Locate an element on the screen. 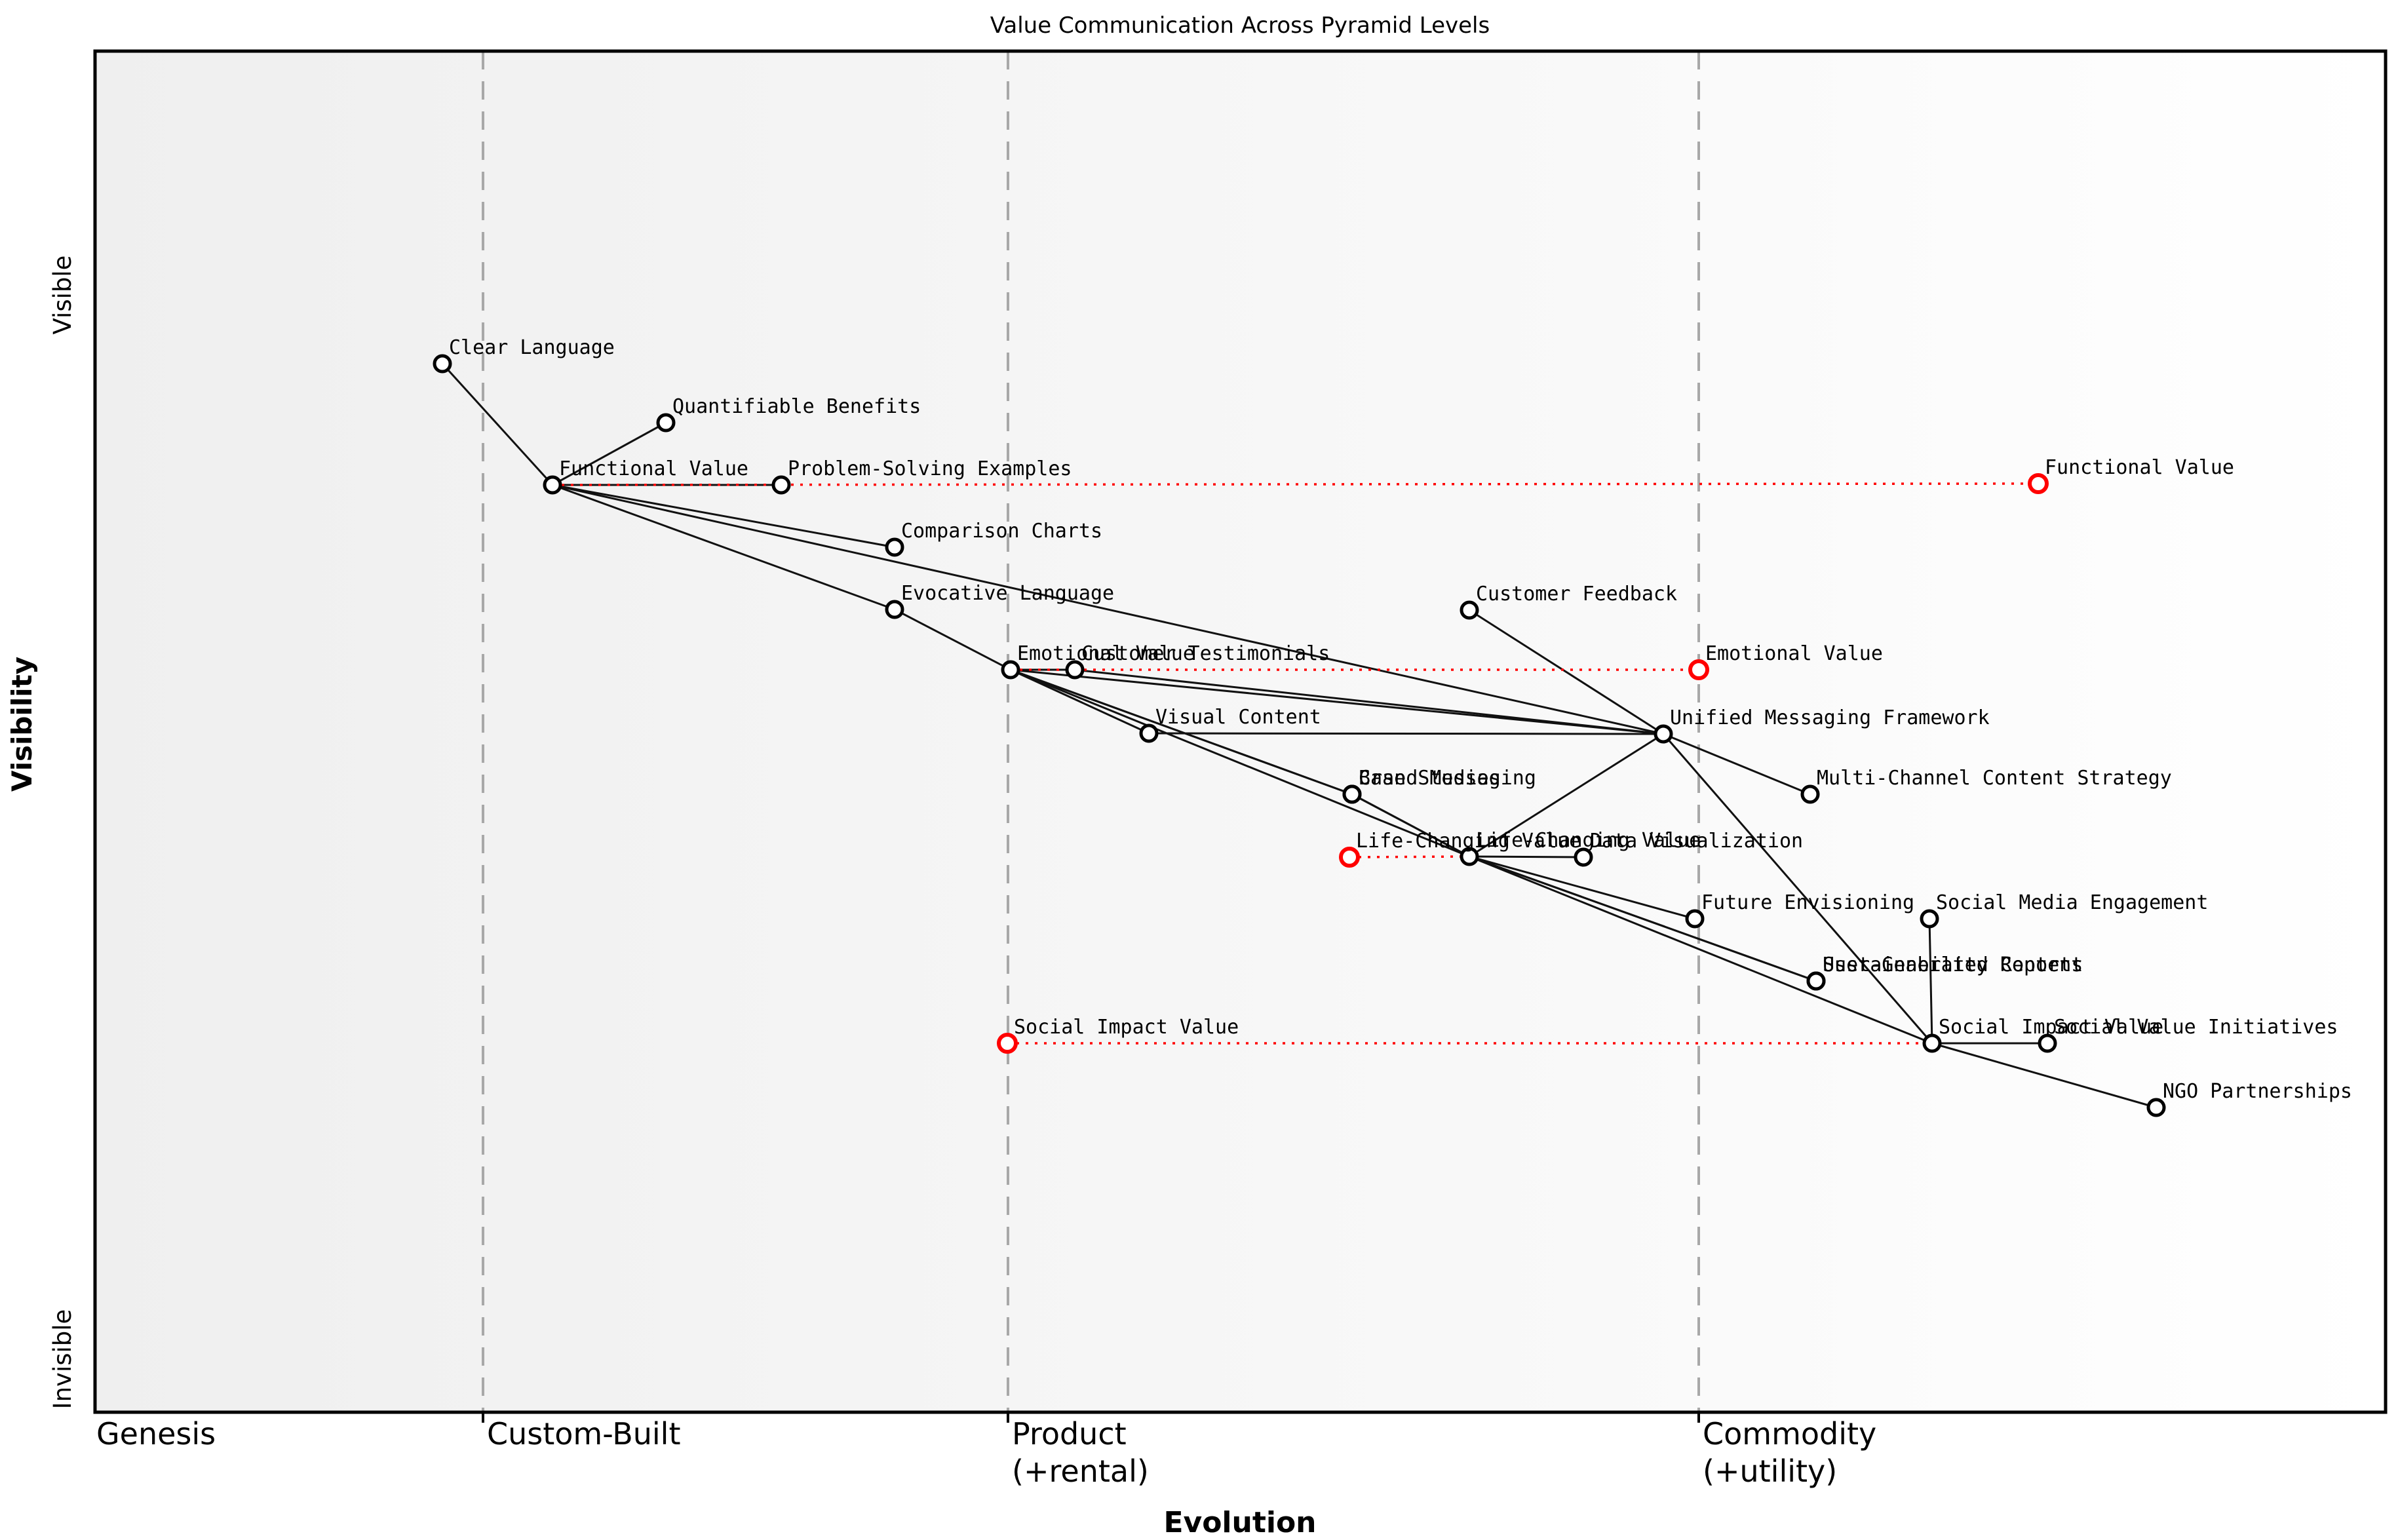  node-label-sustainability_reports: Sustainability Reports is located at coordinates (1953, 964).